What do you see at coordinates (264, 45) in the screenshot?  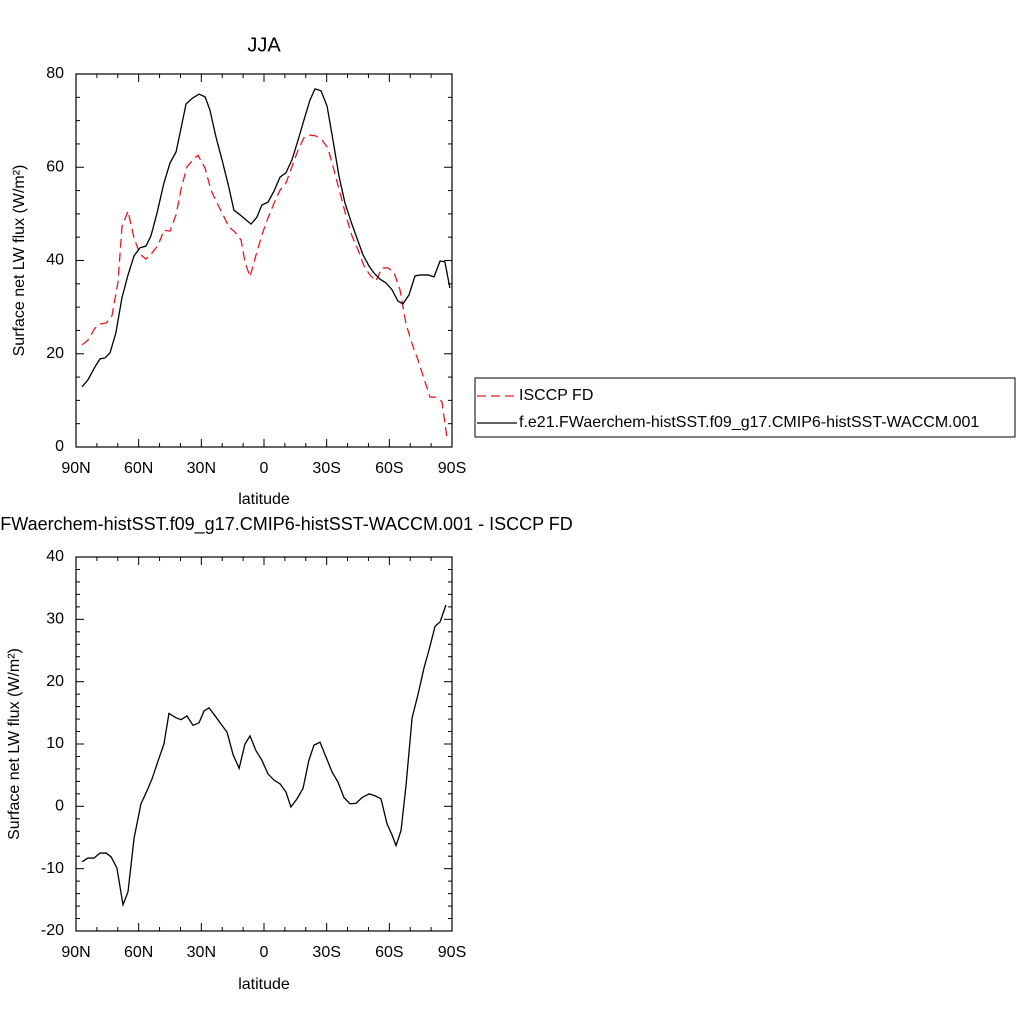 I see `chart-title: JJA` at bounding box center [264, 45].